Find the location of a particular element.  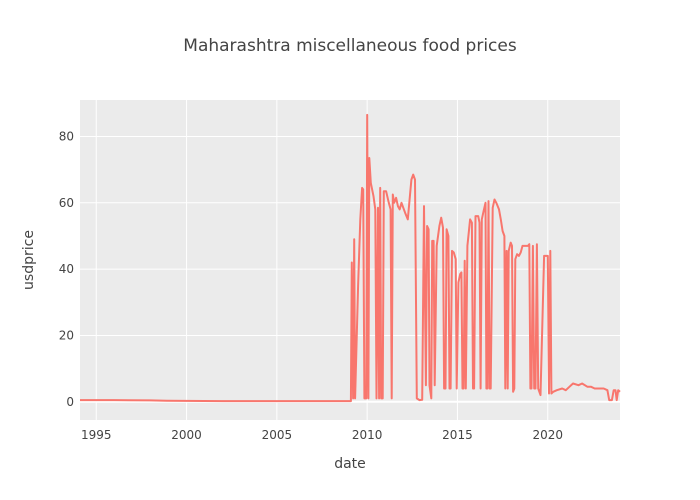

y-tick-labels: 0 20 40 60 80 is located at coordinates (66, 268).